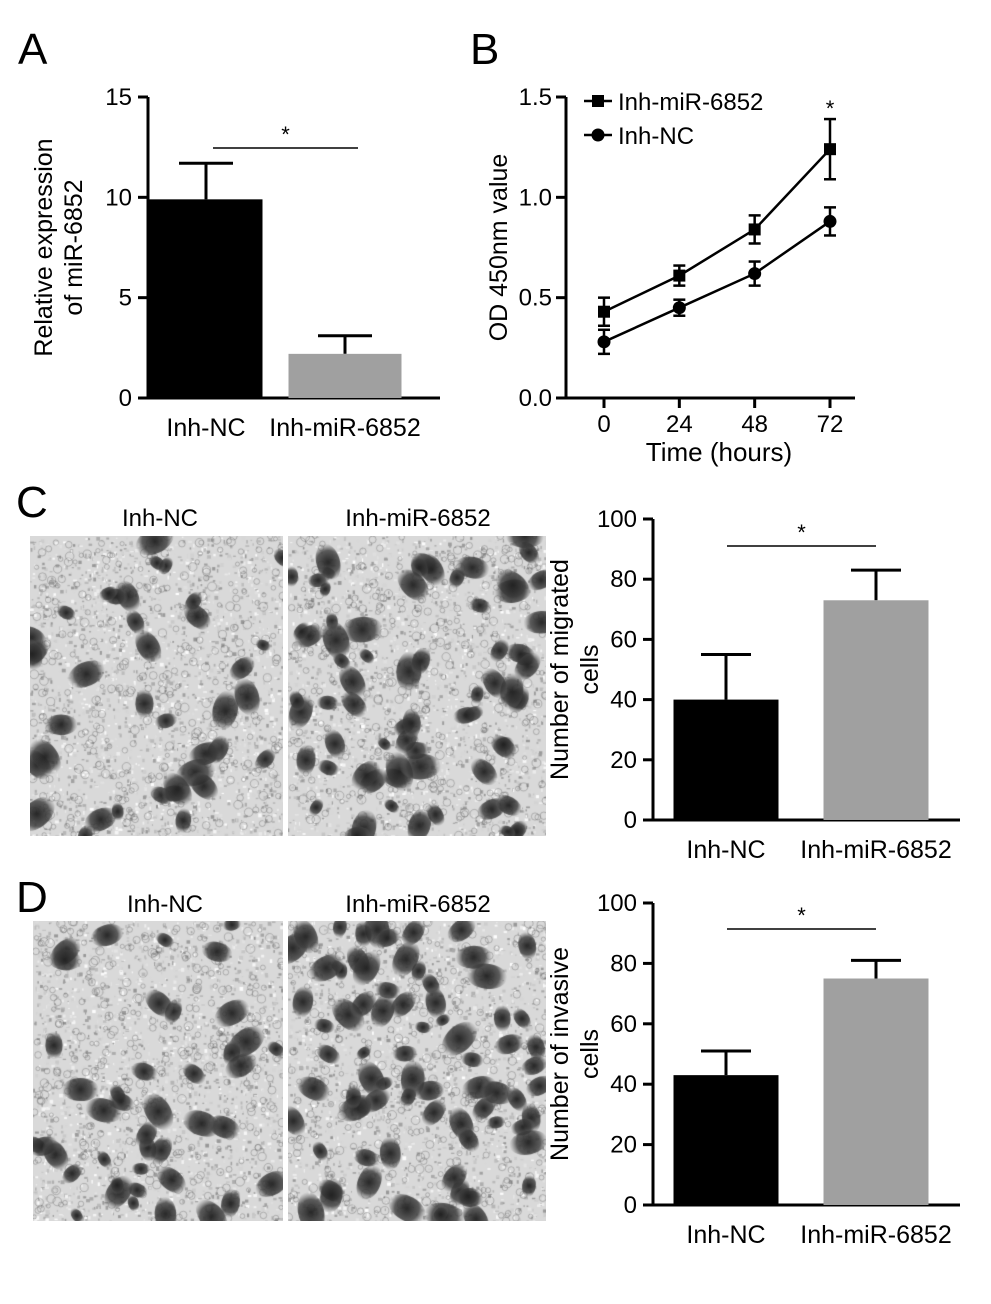 This screenshot has height=1304, width=991. I want to click on x-tick-label: 48, so click(754, 424).